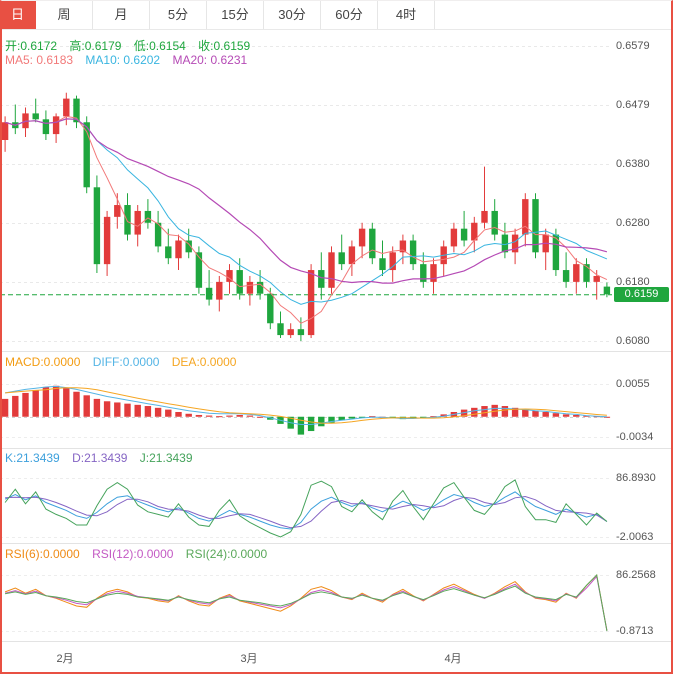 The image size is (673, 674). What do you see at coordinates (204, 362) in the screenshot?
I see `dea-label: DEA:0.0000` at bounding box center [204, 362].